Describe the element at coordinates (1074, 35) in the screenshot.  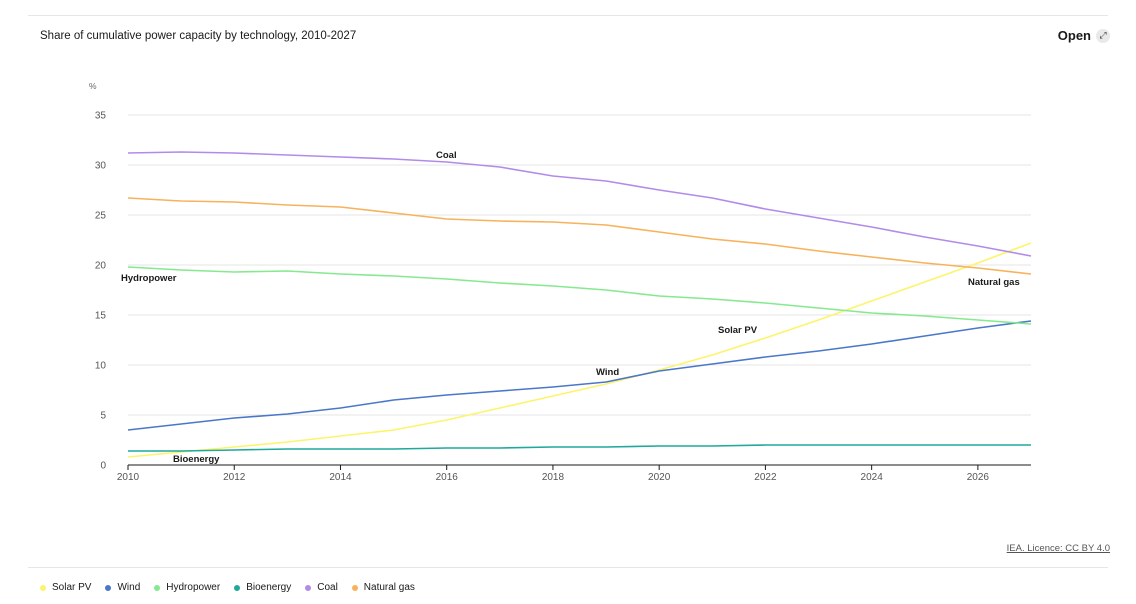
I see `open-button-label: Open` at that location.